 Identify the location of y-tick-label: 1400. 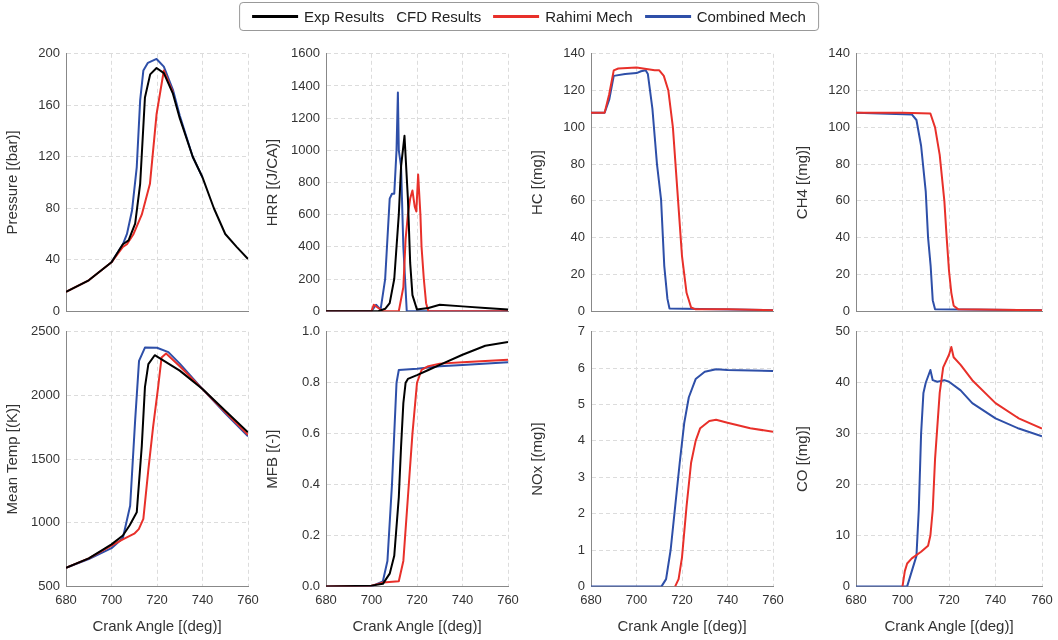
(305, 85).